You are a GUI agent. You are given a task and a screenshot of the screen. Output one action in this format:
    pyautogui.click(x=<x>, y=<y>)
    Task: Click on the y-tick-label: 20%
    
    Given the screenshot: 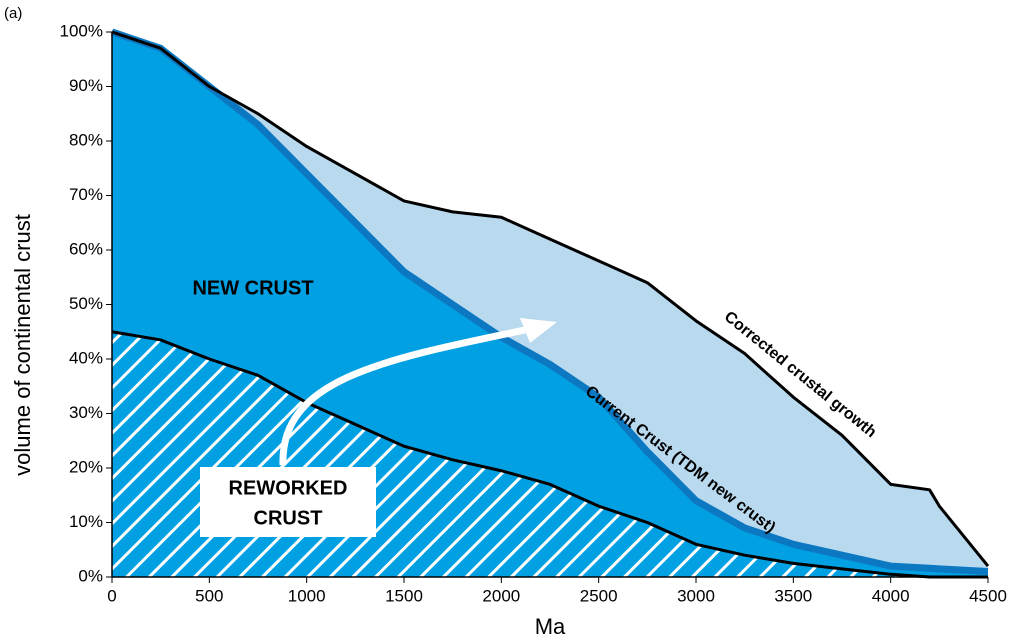 What is the action you would take?
    pyautogui.click(x=86, y=466)
    